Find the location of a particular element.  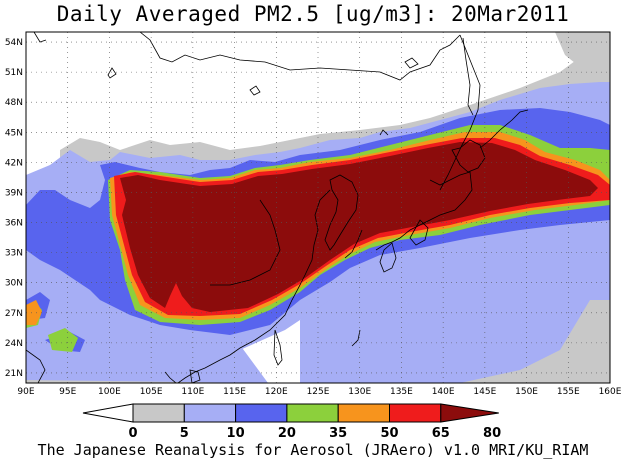

lon-tick-label: 125E is located at coordinates (318, 392).